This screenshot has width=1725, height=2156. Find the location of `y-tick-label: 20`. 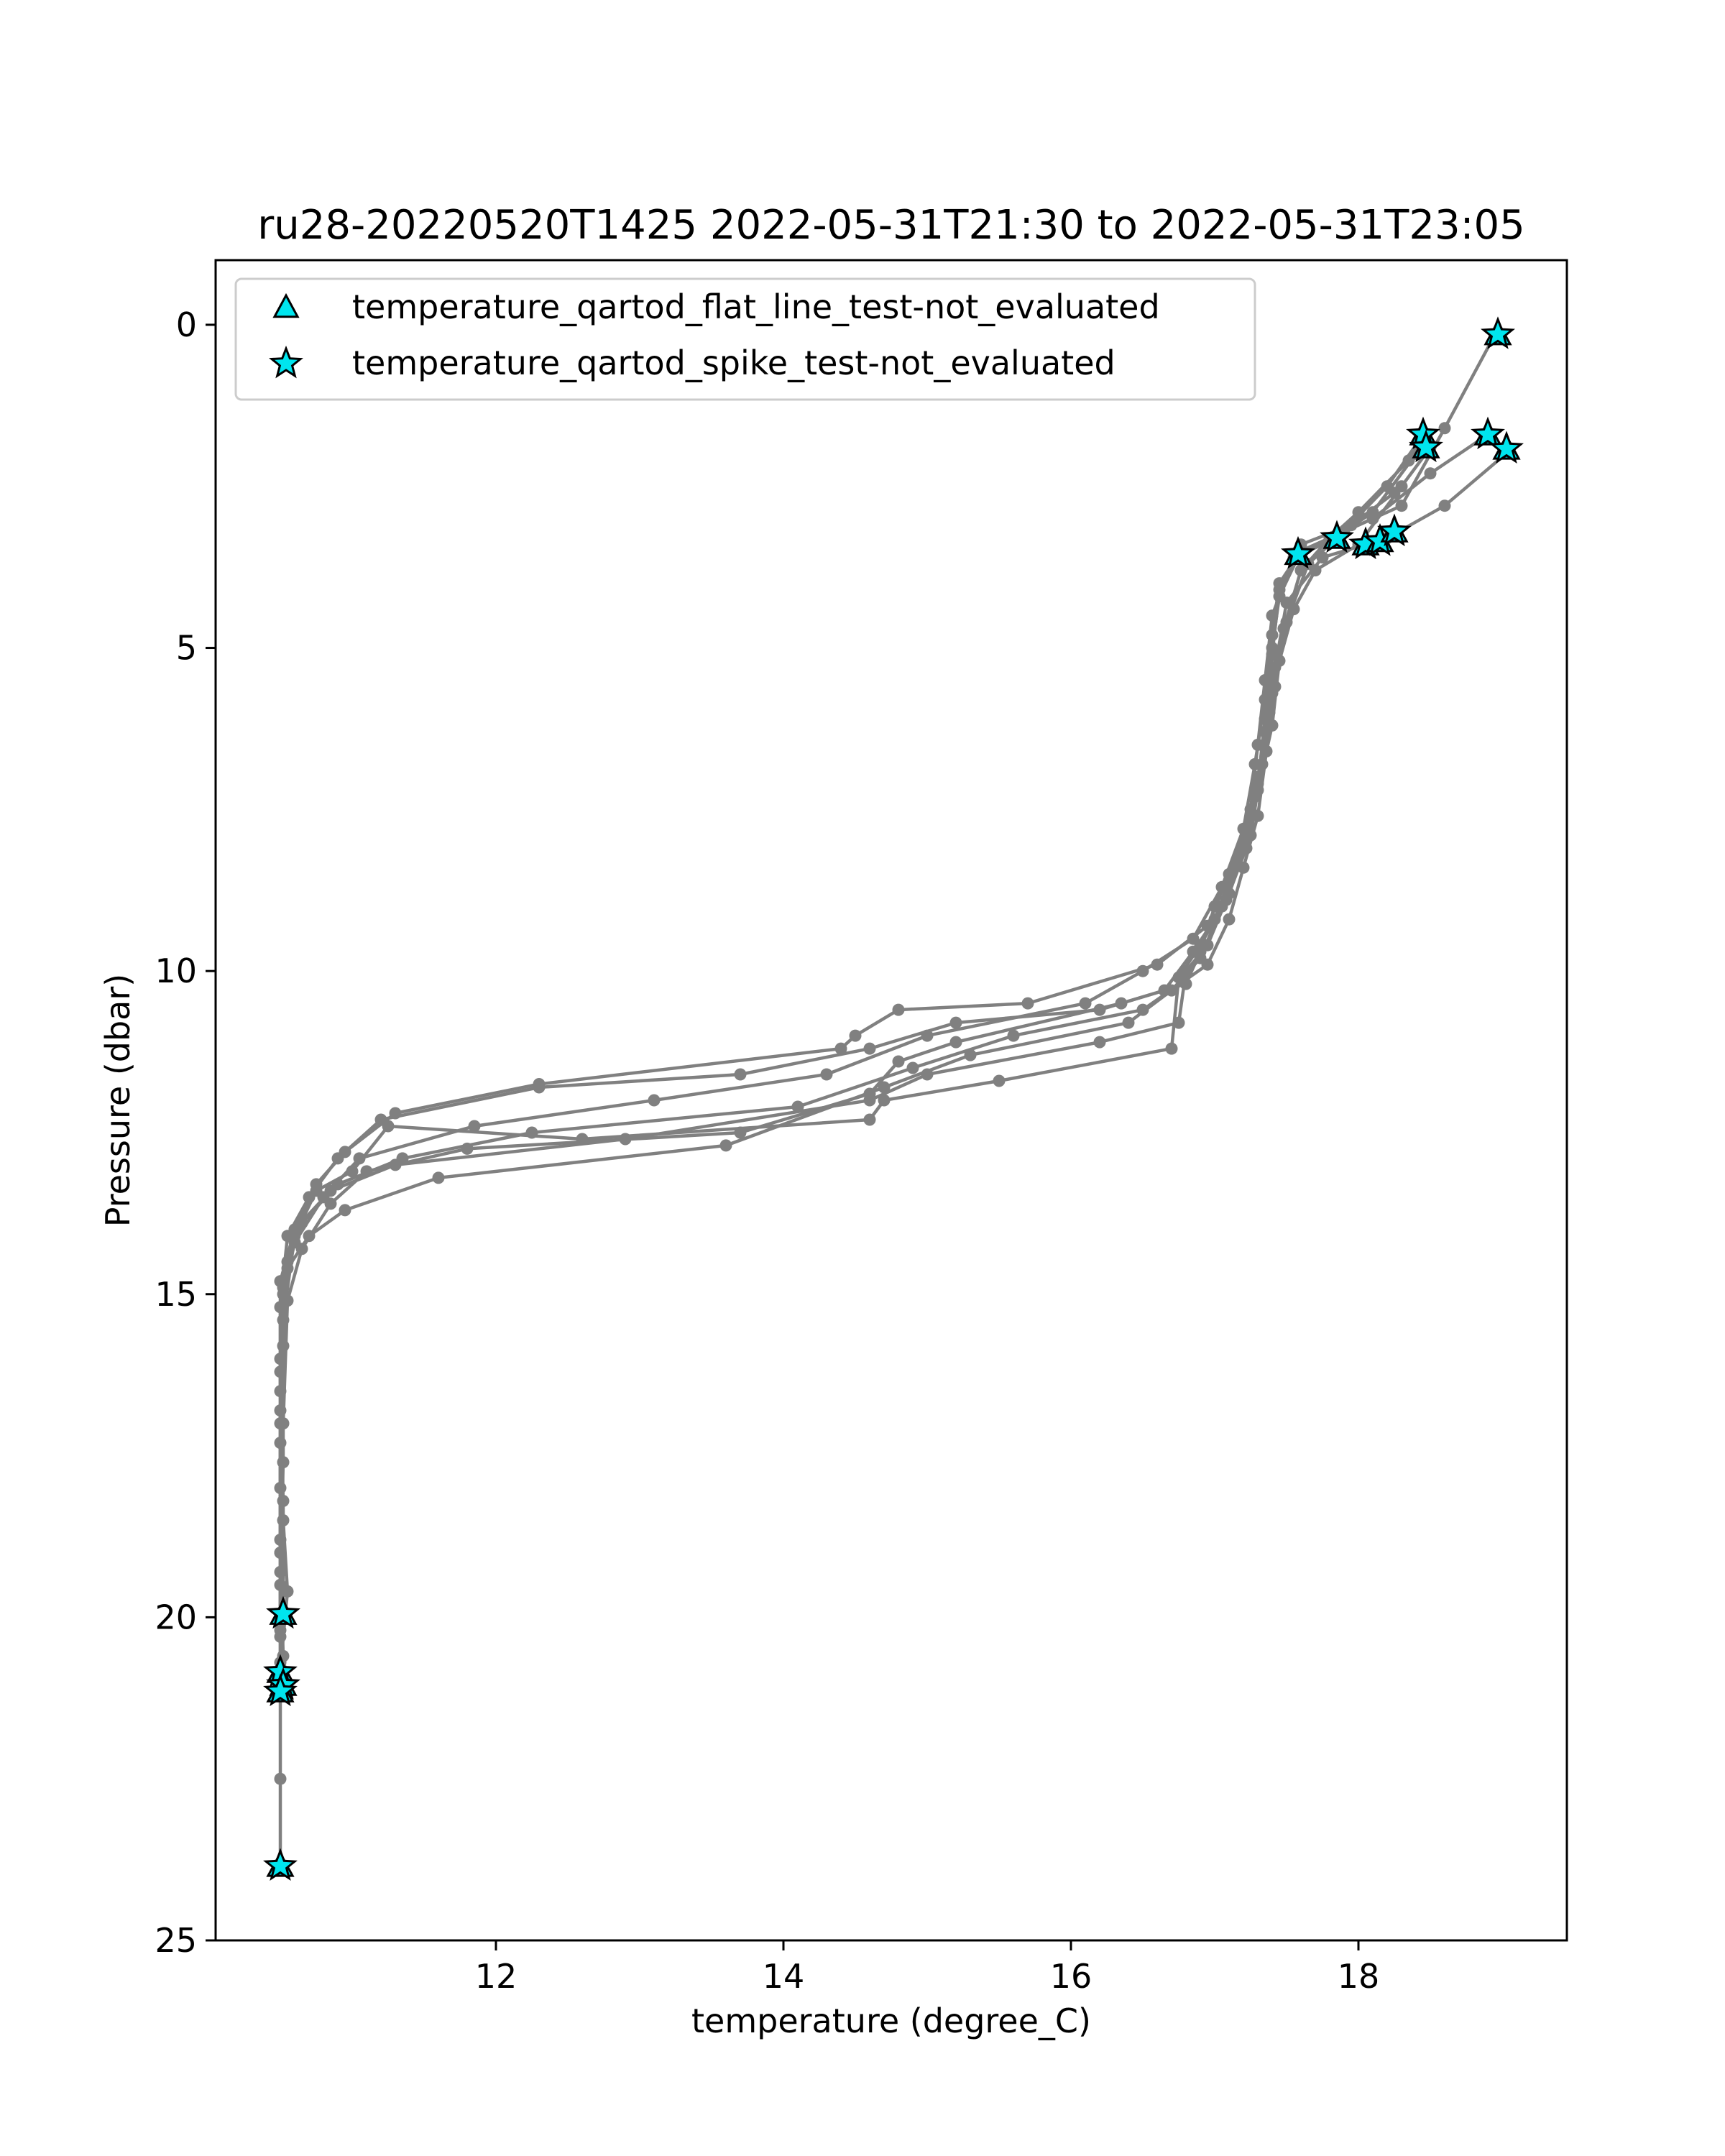

y-tick-label: 20 is located at coordinates (176, 1617).